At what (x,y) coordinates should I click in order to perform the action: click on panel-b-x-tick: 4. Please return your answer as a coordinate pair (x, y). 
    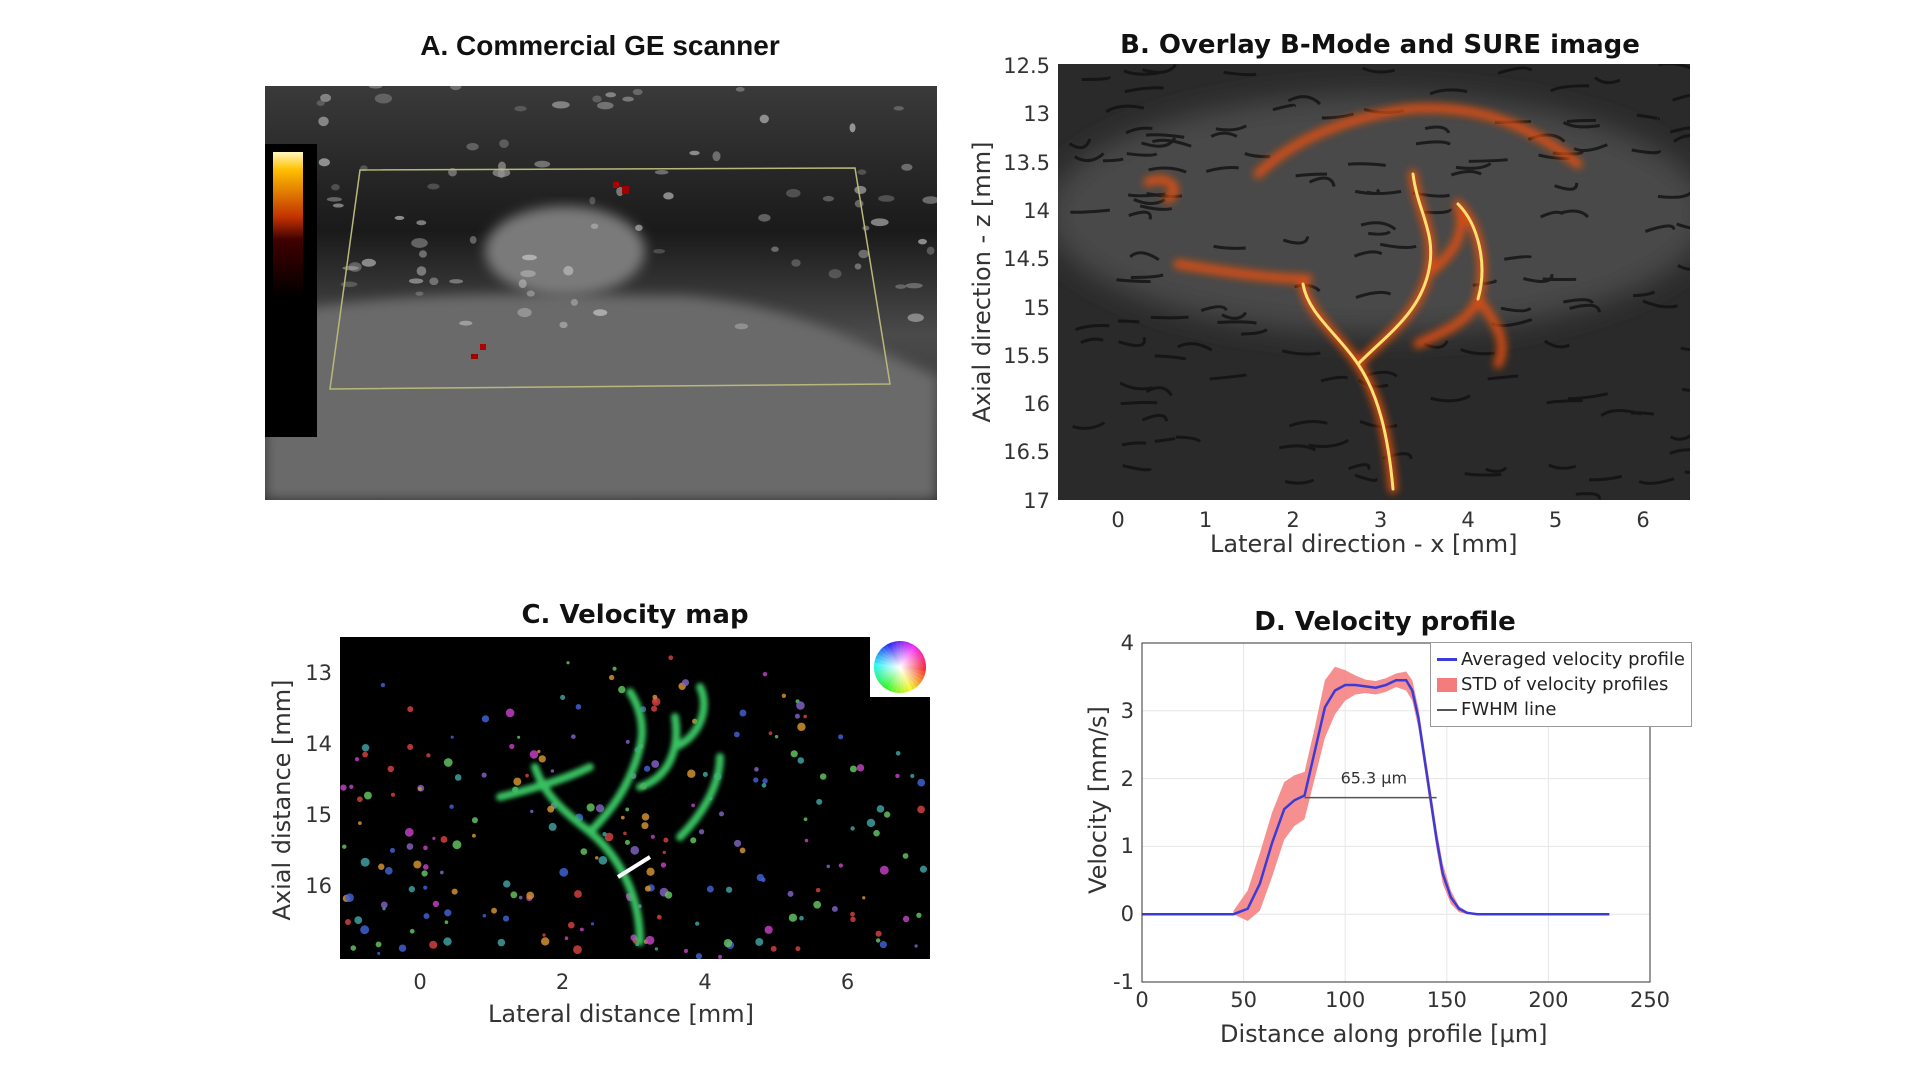
    Looking at the image, I should click on (1468, 520).